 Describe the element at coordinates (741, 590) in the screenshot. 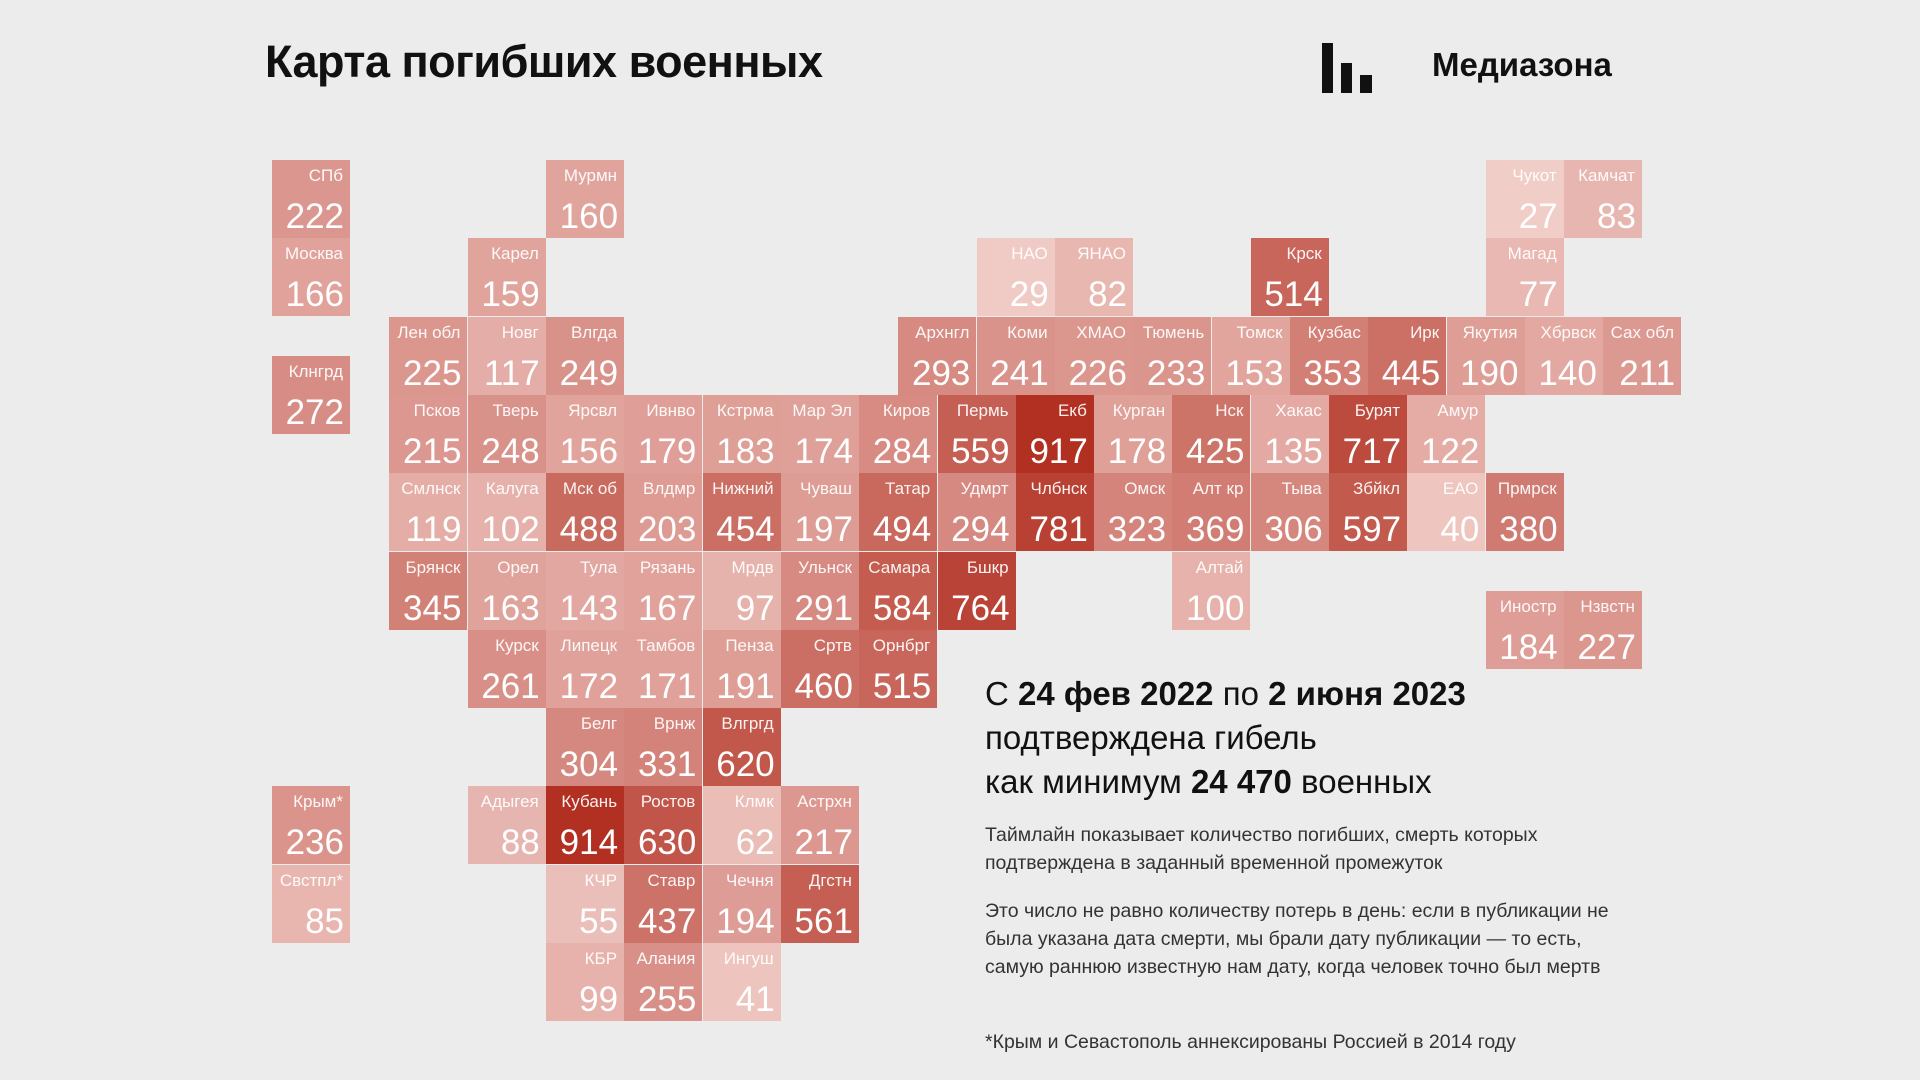

I see `region-tile: Мрдв 97` at that location.